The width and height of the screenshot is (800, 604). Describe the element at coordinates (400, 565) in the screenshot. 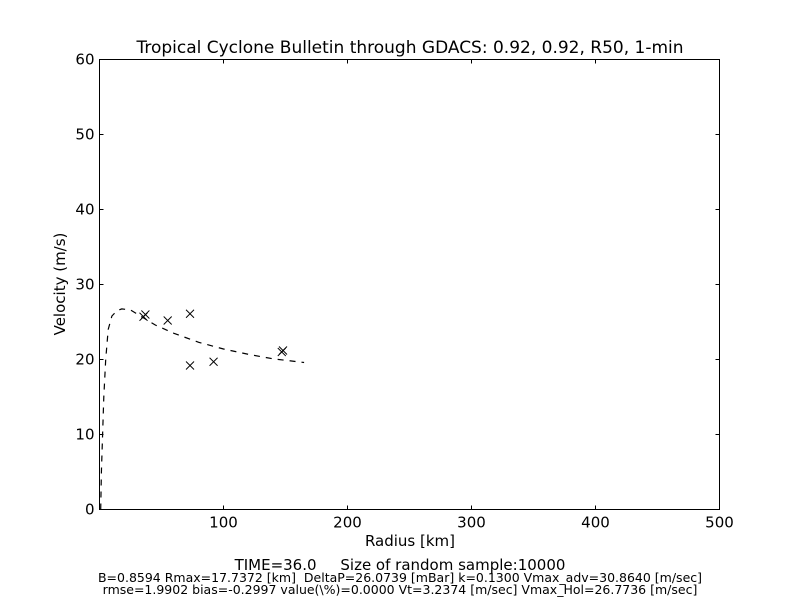

I see `footer-line-1: TIME=36.0 Size of random sample:10000` at that location.